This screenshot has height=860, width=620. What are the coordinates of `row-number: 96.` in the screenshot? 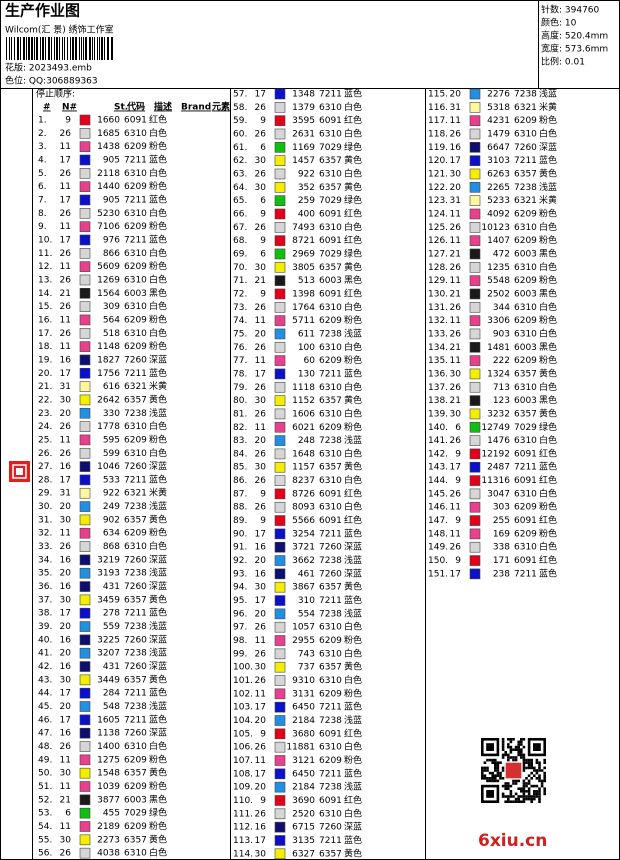 It's located at (240, 614).